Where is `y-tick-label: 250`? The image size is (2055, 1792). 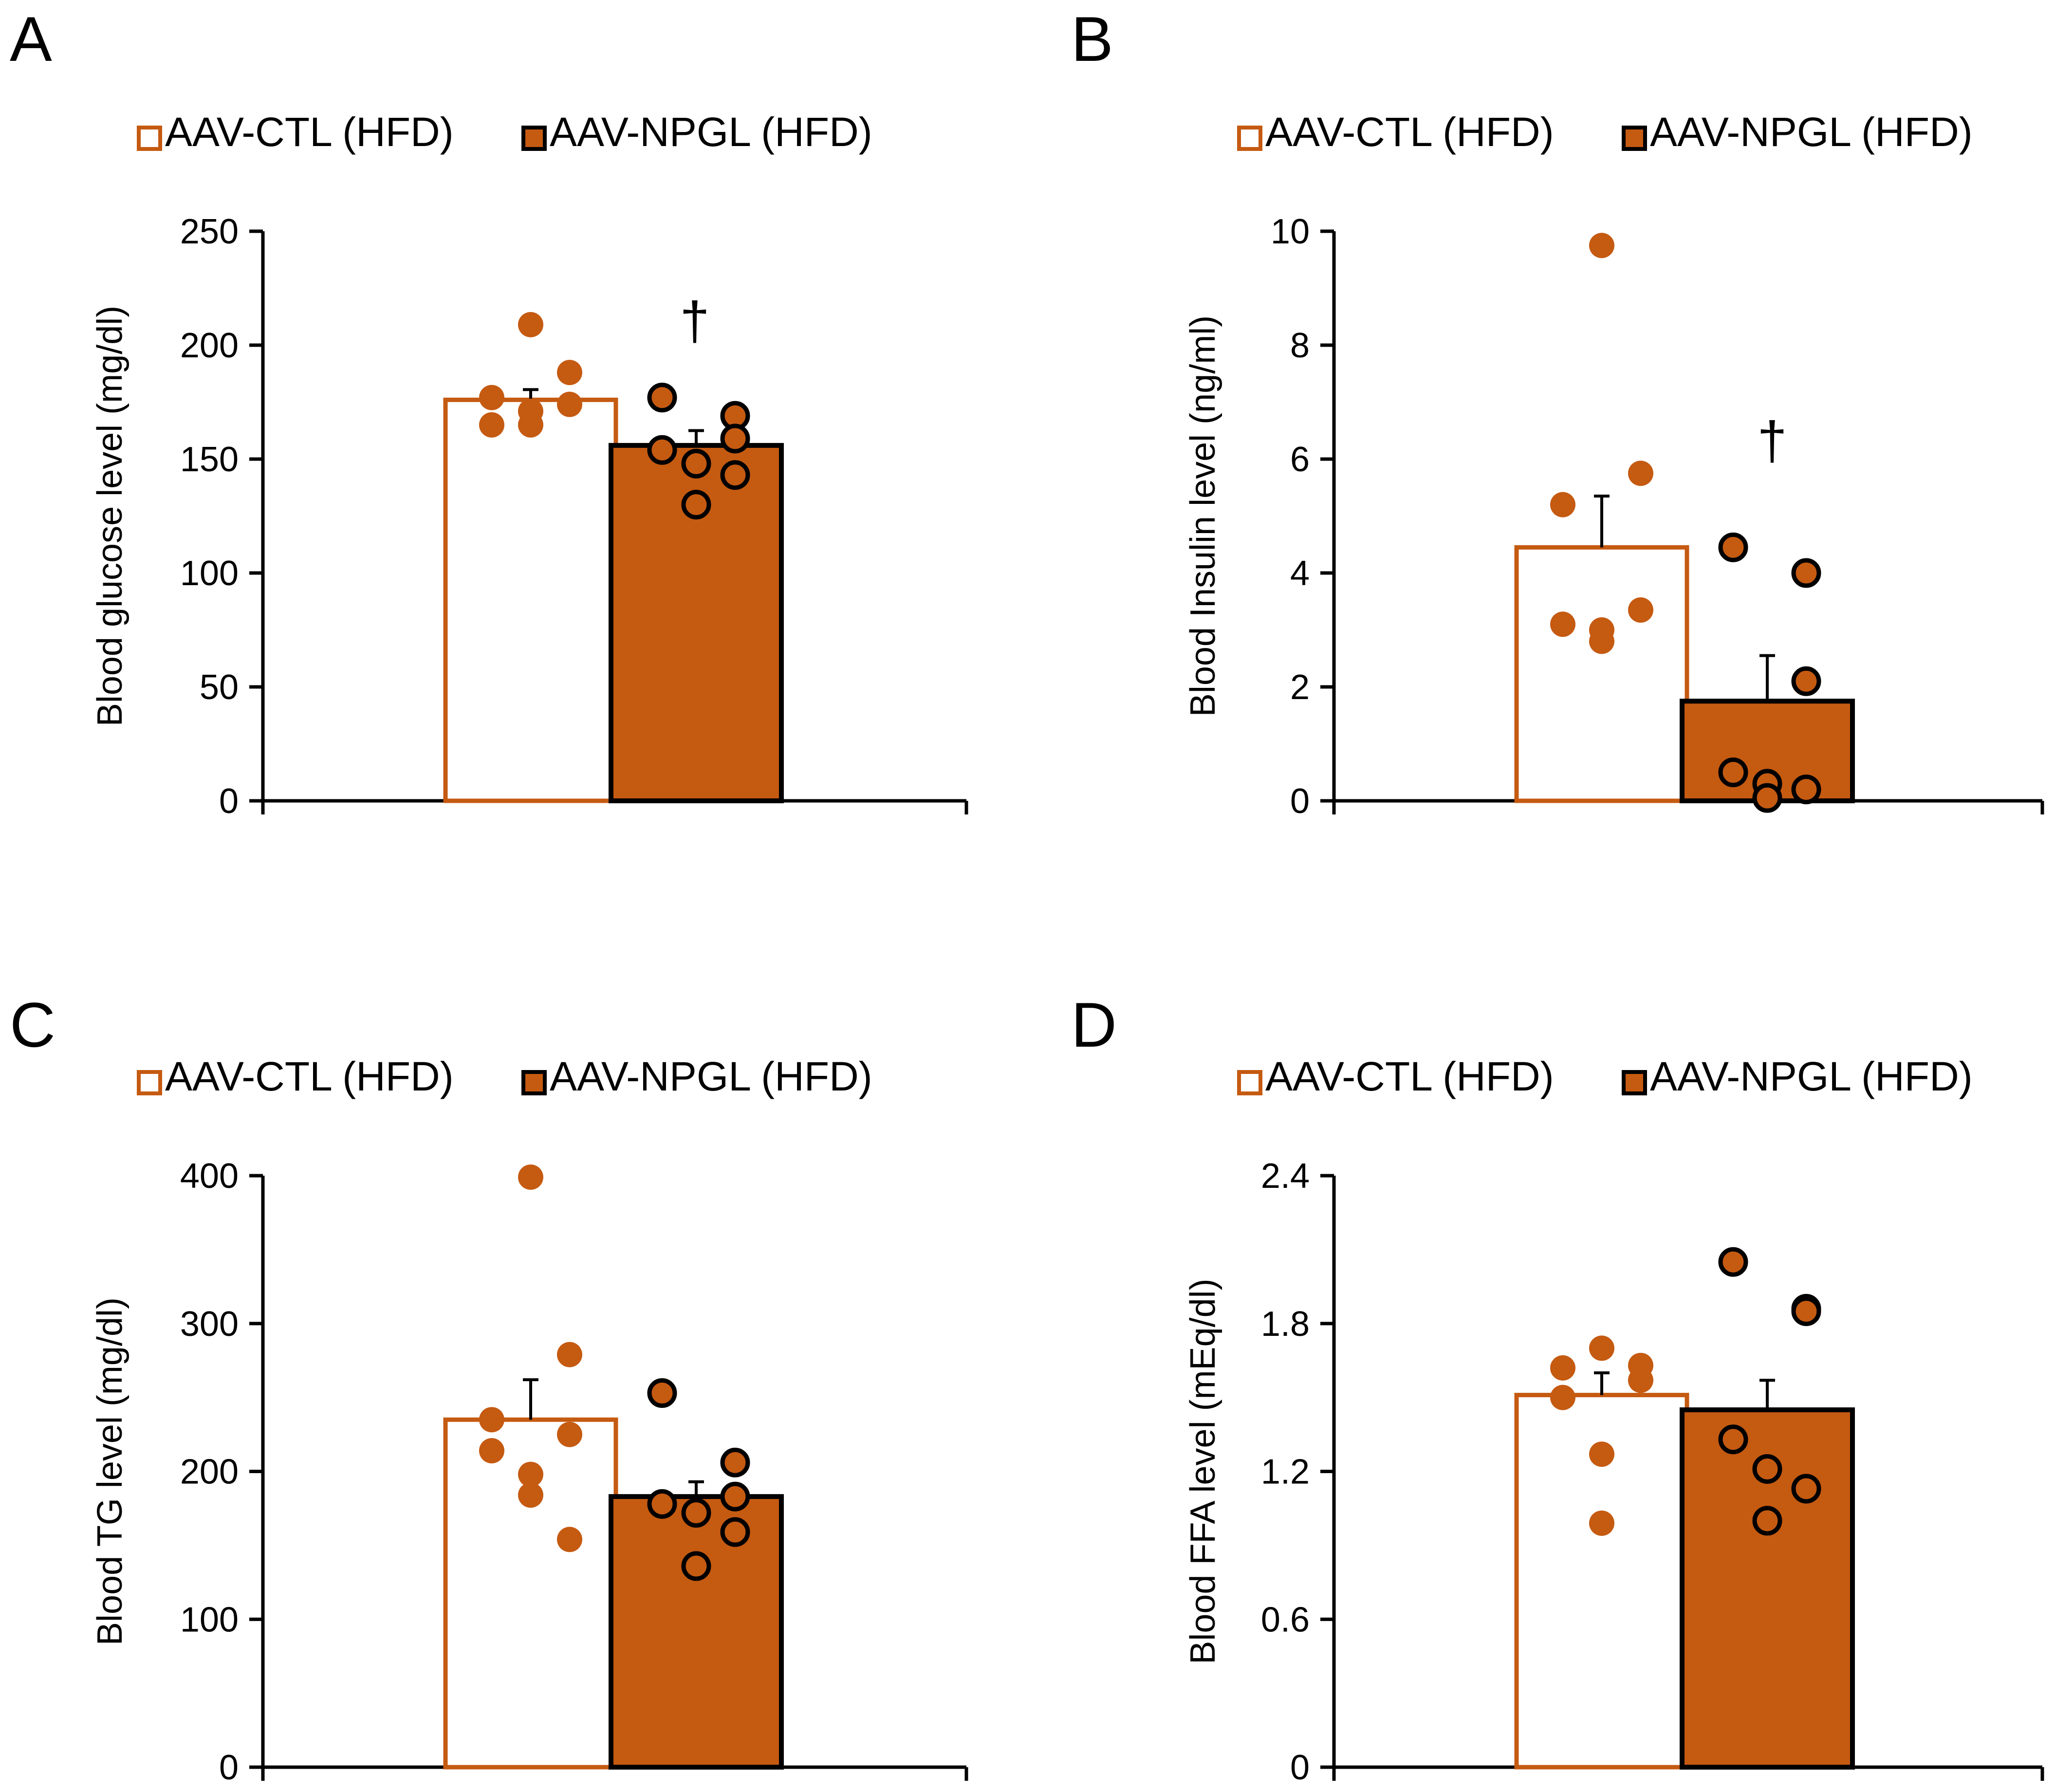
y-tick-label: 250 is located at coordinates (209, 232).